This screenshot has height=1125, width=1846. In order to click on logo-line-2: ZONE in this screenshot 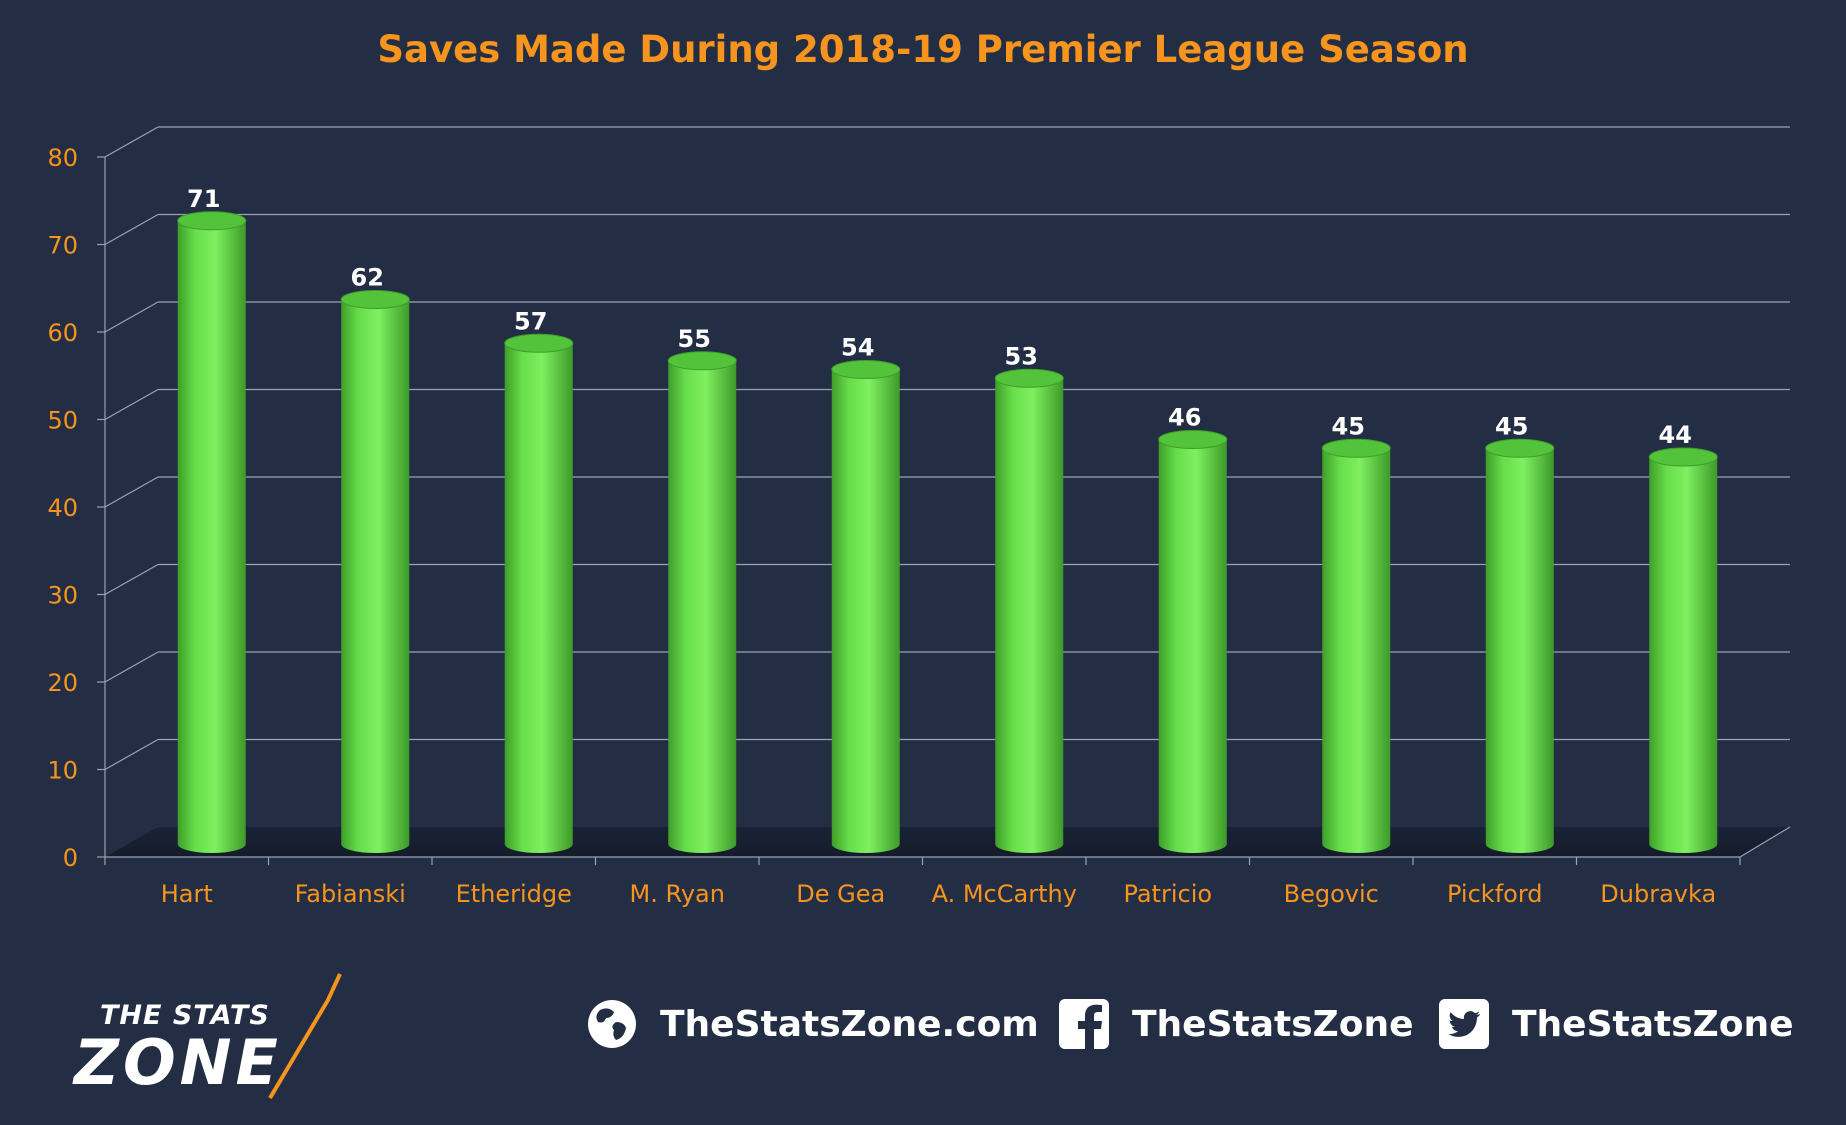, I will do `click(178, 1062)`.